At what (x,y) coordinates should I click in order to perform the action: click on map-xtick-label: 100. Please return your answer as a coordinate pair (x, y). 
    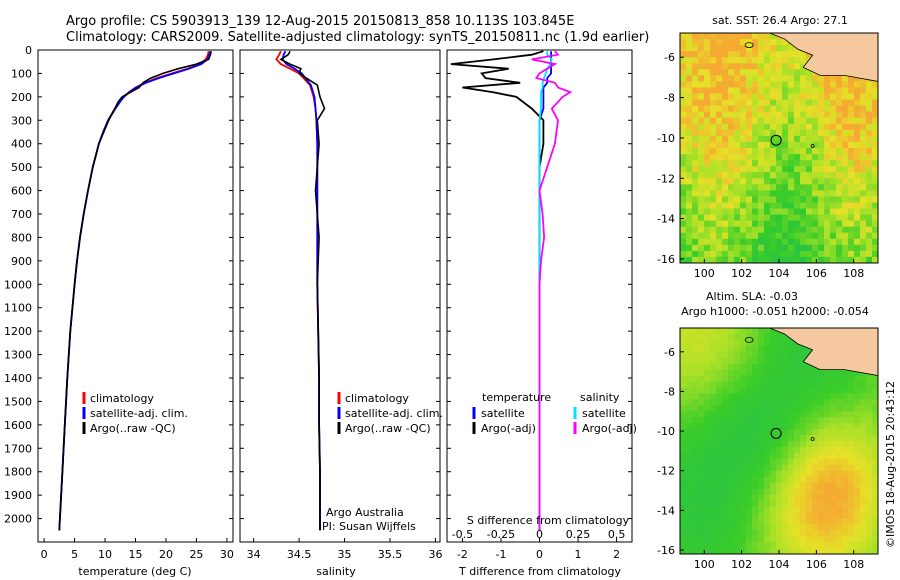
    Looking at the image, I should click on (704, 273).